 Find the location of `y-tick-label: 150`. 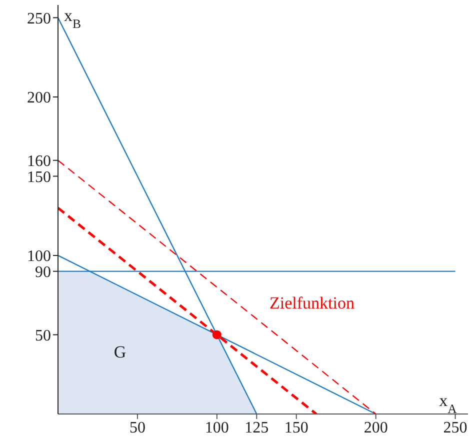

y-tick-label: 150 is located at coordinates (39, 177).